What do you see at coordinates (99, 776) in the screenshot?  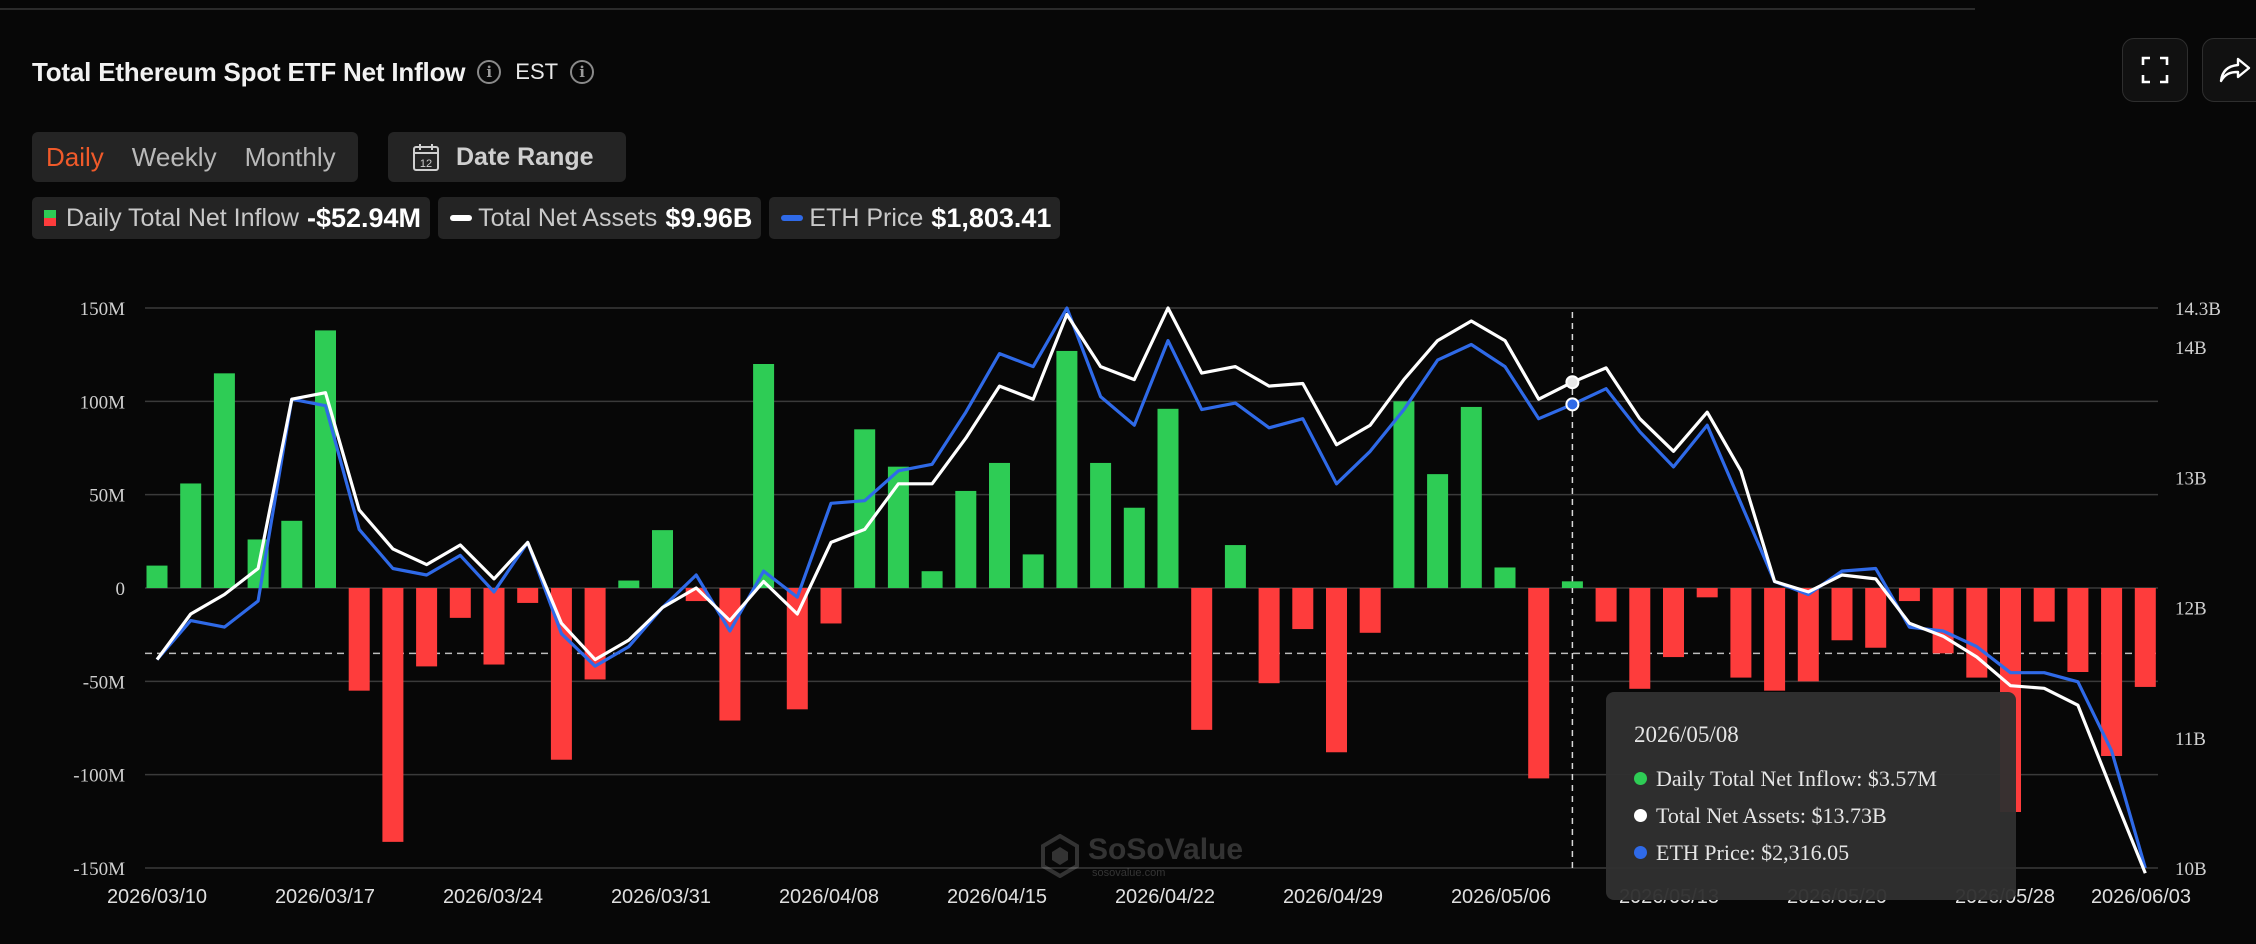 I see `left-tick-label: -100M` at bounding box center [99, 776].